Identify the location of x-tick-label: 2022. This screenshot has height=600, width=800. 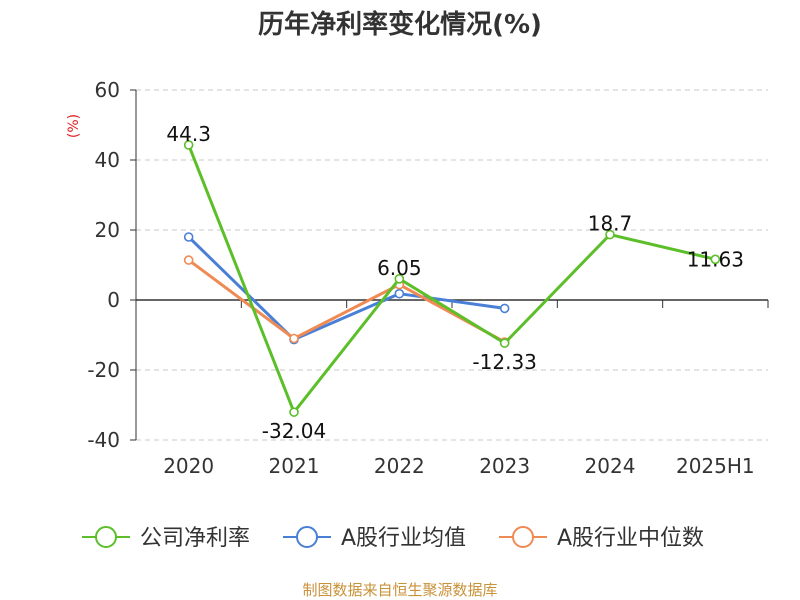
(399, 466).